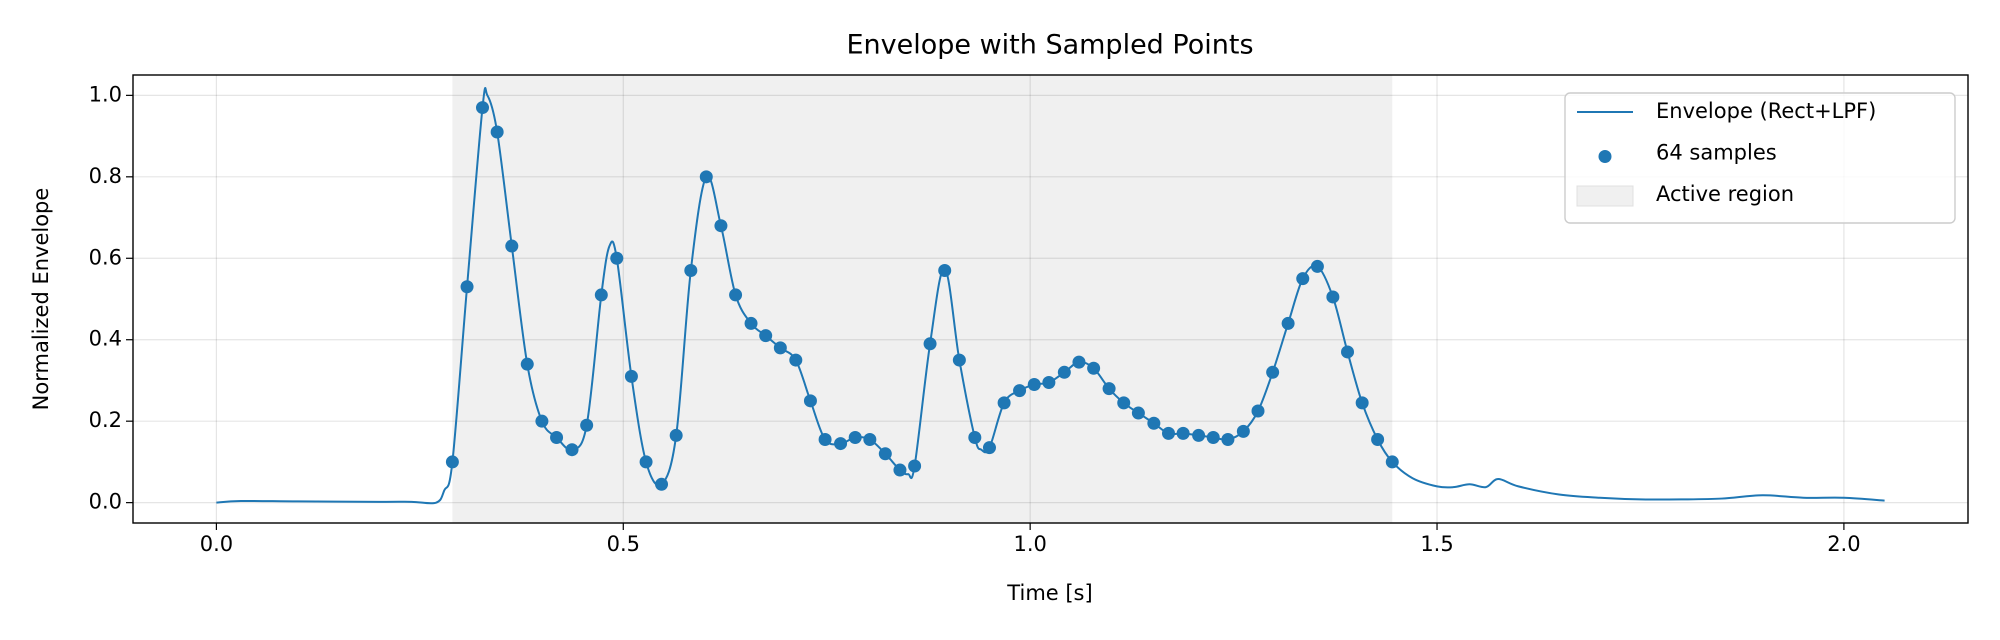 The height and width of the screenshot is (640, 2000). I want to click on y-axis-label: Normalized Envelope, so click(41, 299).